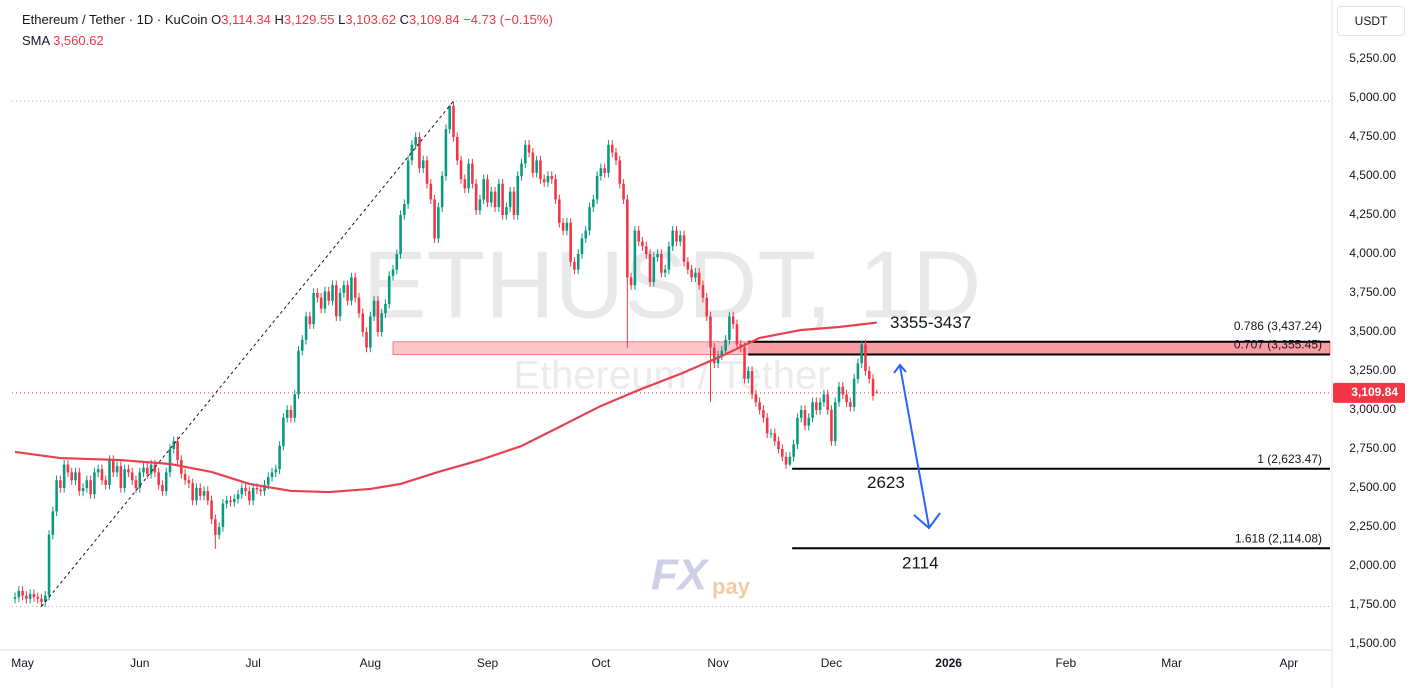  I want to click on ohlc-value: 3,109.84, so click(434, 19).